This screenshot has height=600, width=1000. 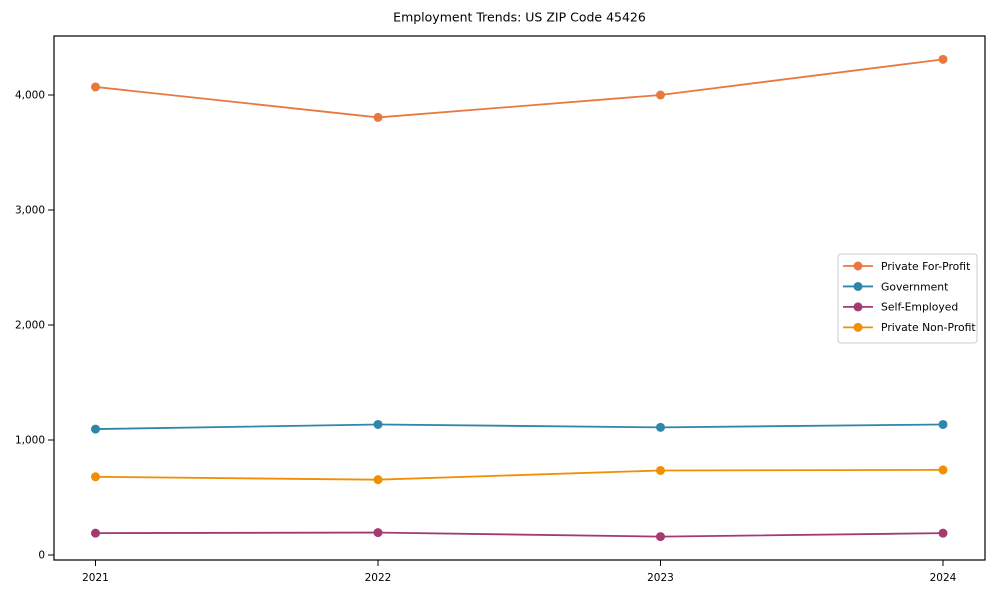 What do you see at coordinates (858, 307) in the screenshot?
I see `legend-marker-self-employed` at bounding box center [858, 307].